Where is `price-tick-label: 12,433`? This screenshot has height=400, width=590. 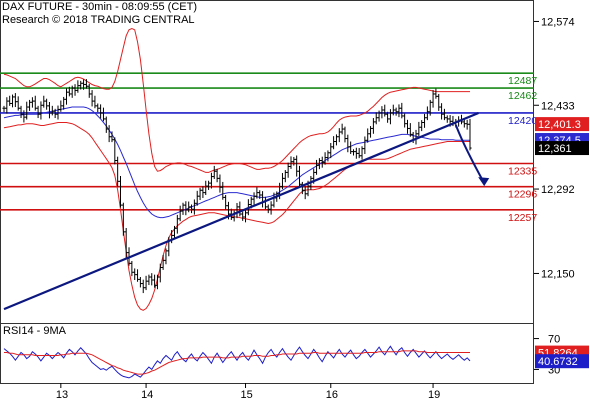 price-tick-label: 12,433 is located at coordinates (558, 106).